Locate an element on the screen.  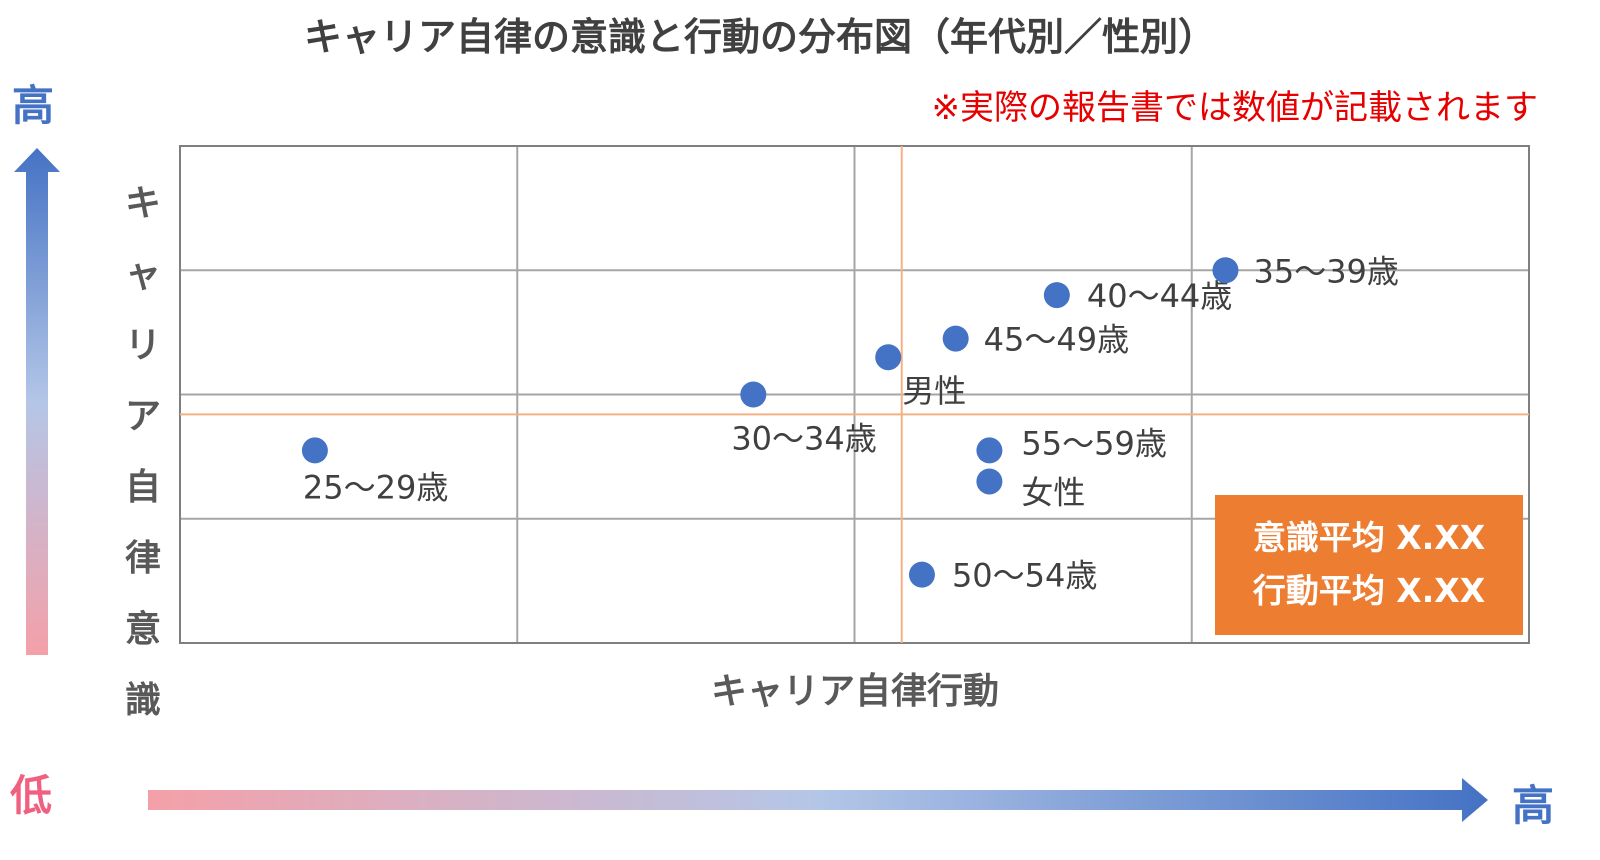
y-gradient-arrow is located at coordinates (37, 401).